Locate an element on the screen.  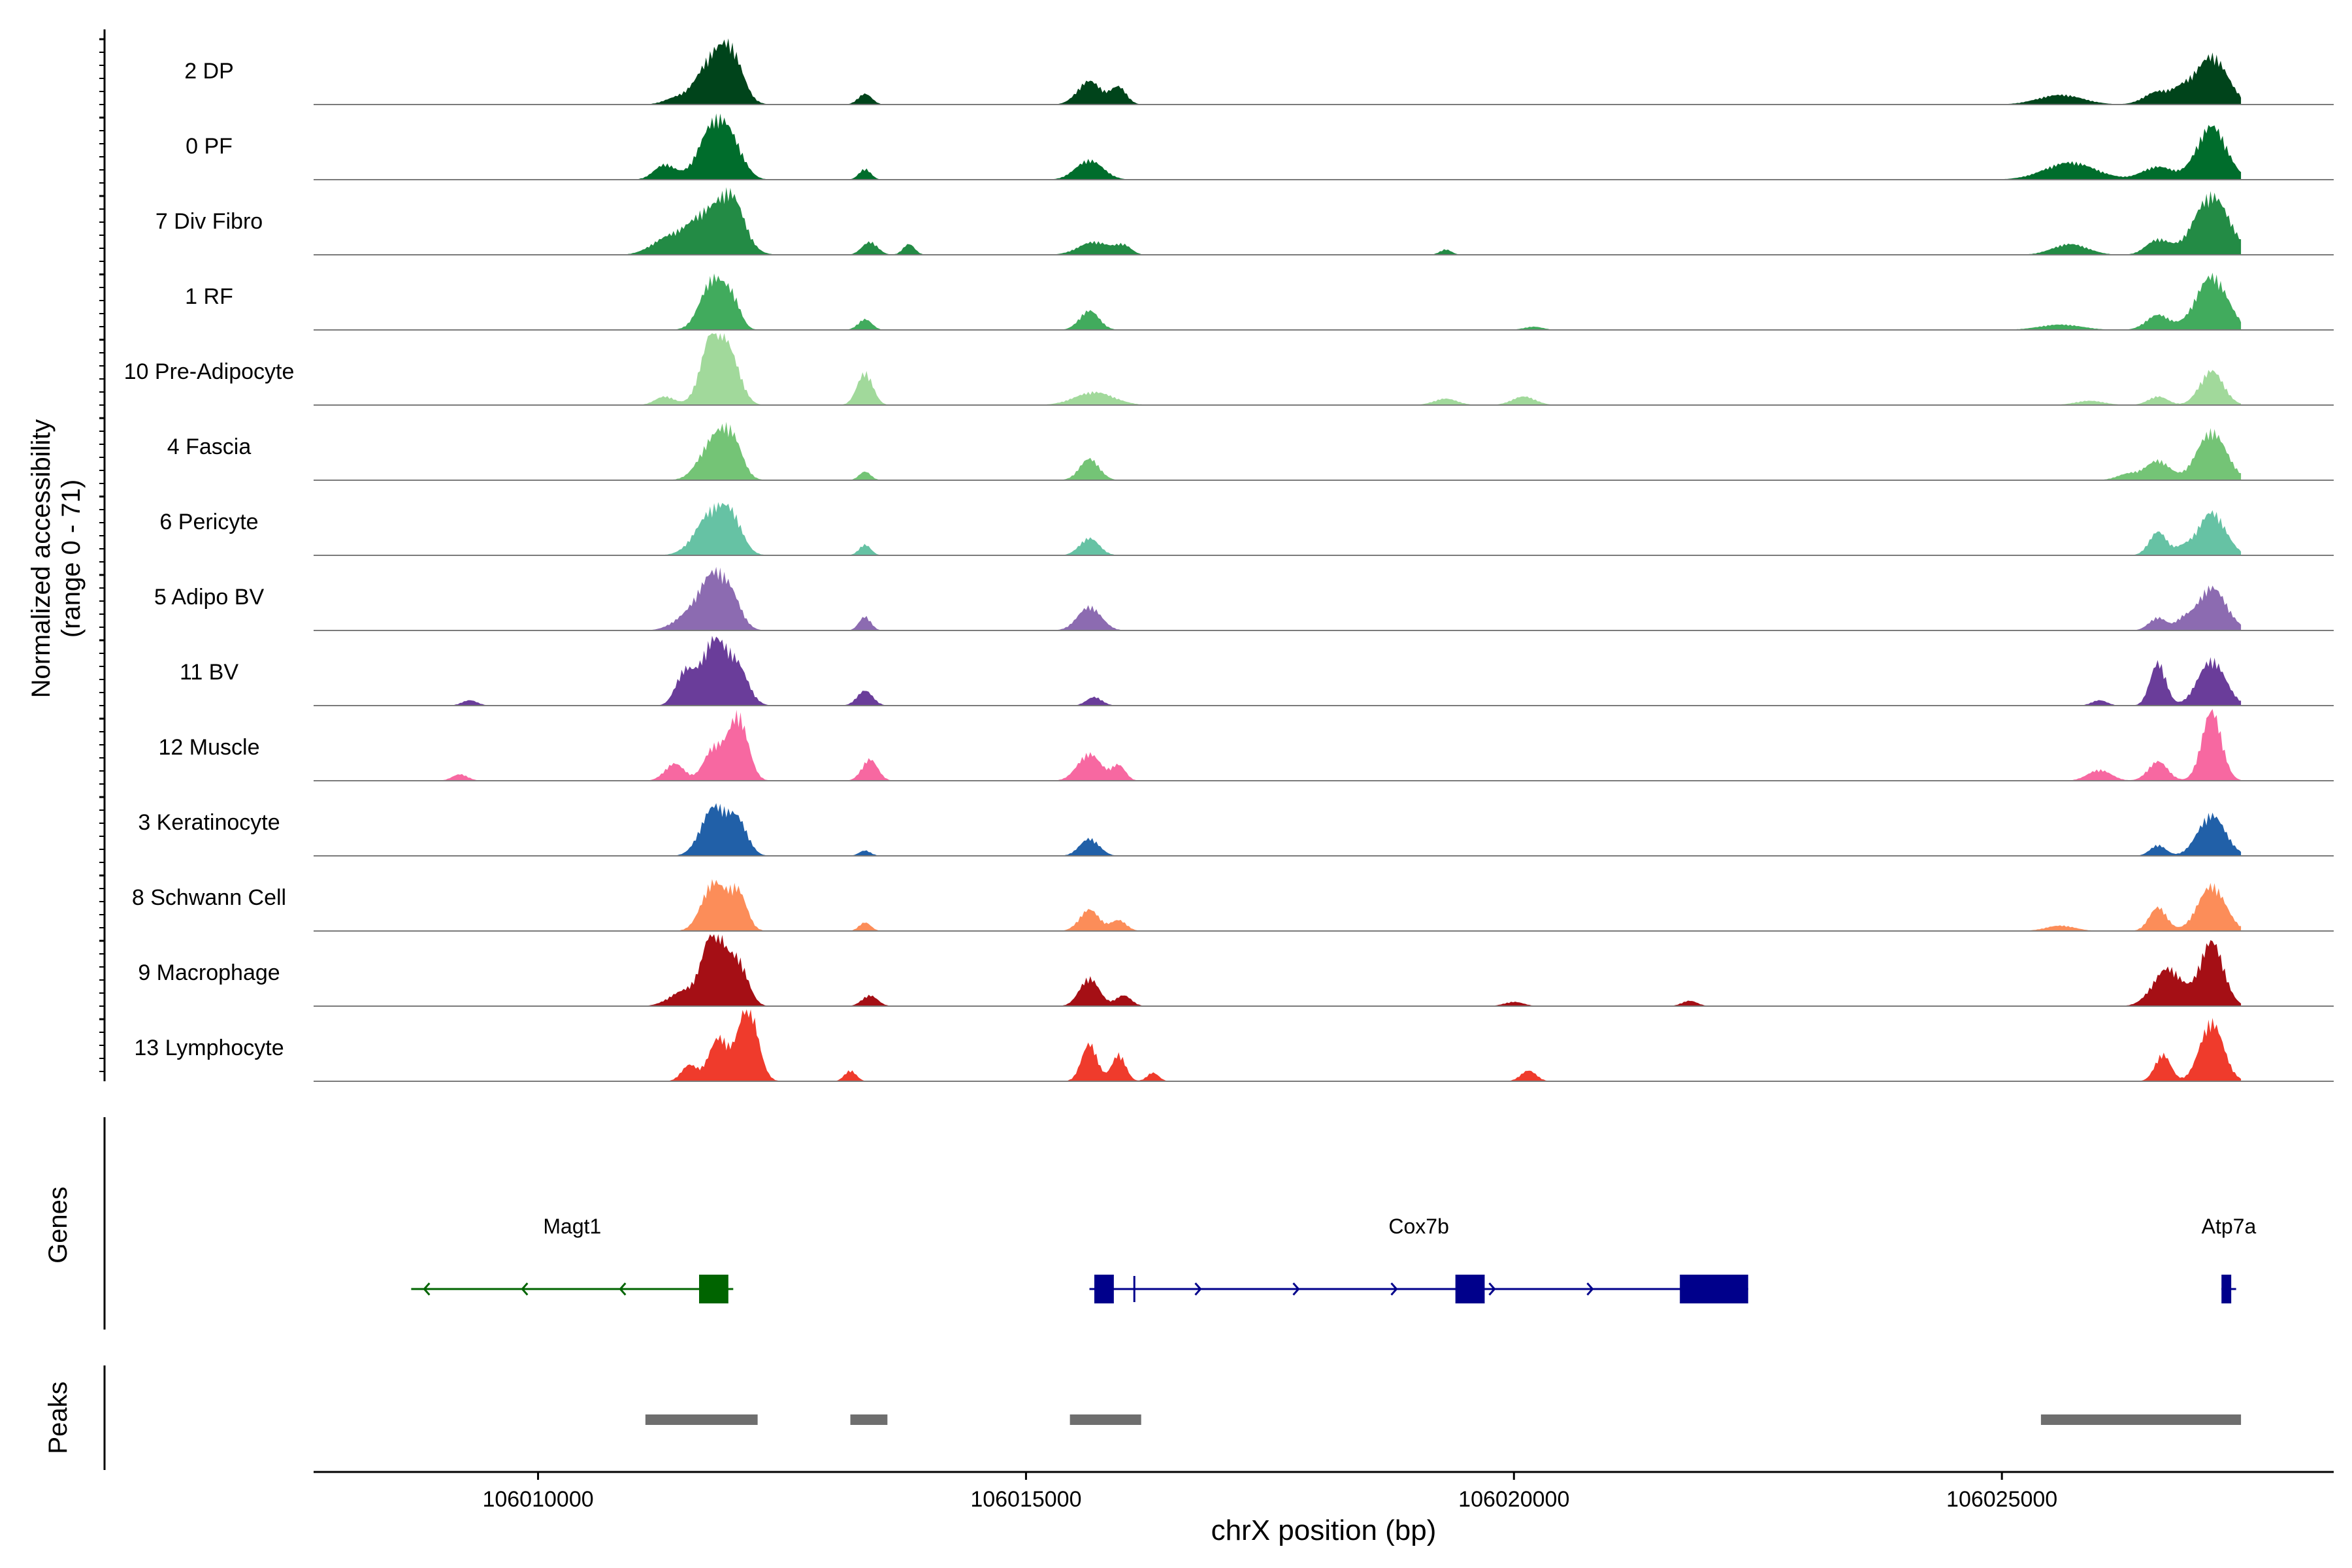
track-10-pre-adipocyte: 10 Pre-Adipocyte is located at coordinates (1229, 369).